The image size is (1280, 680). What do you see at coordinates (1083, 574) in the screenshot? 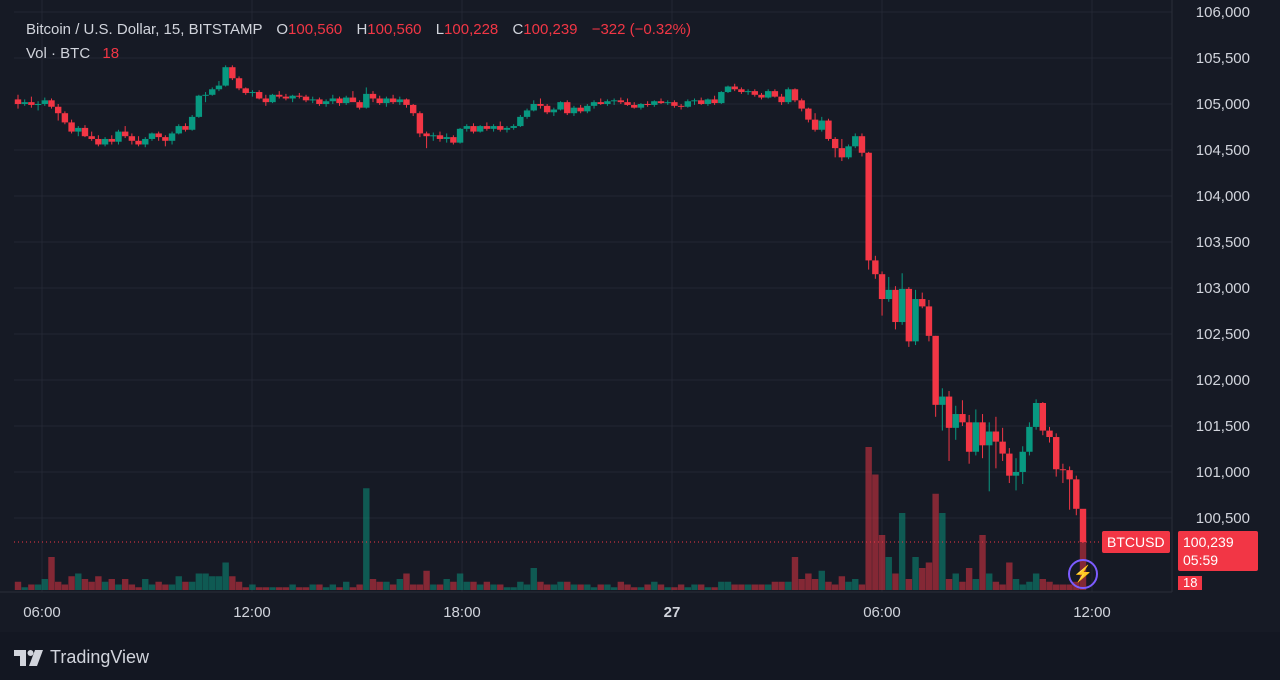
I see `lightning-sparkle-icon: ⚡` at bounding box center [1083, 574].